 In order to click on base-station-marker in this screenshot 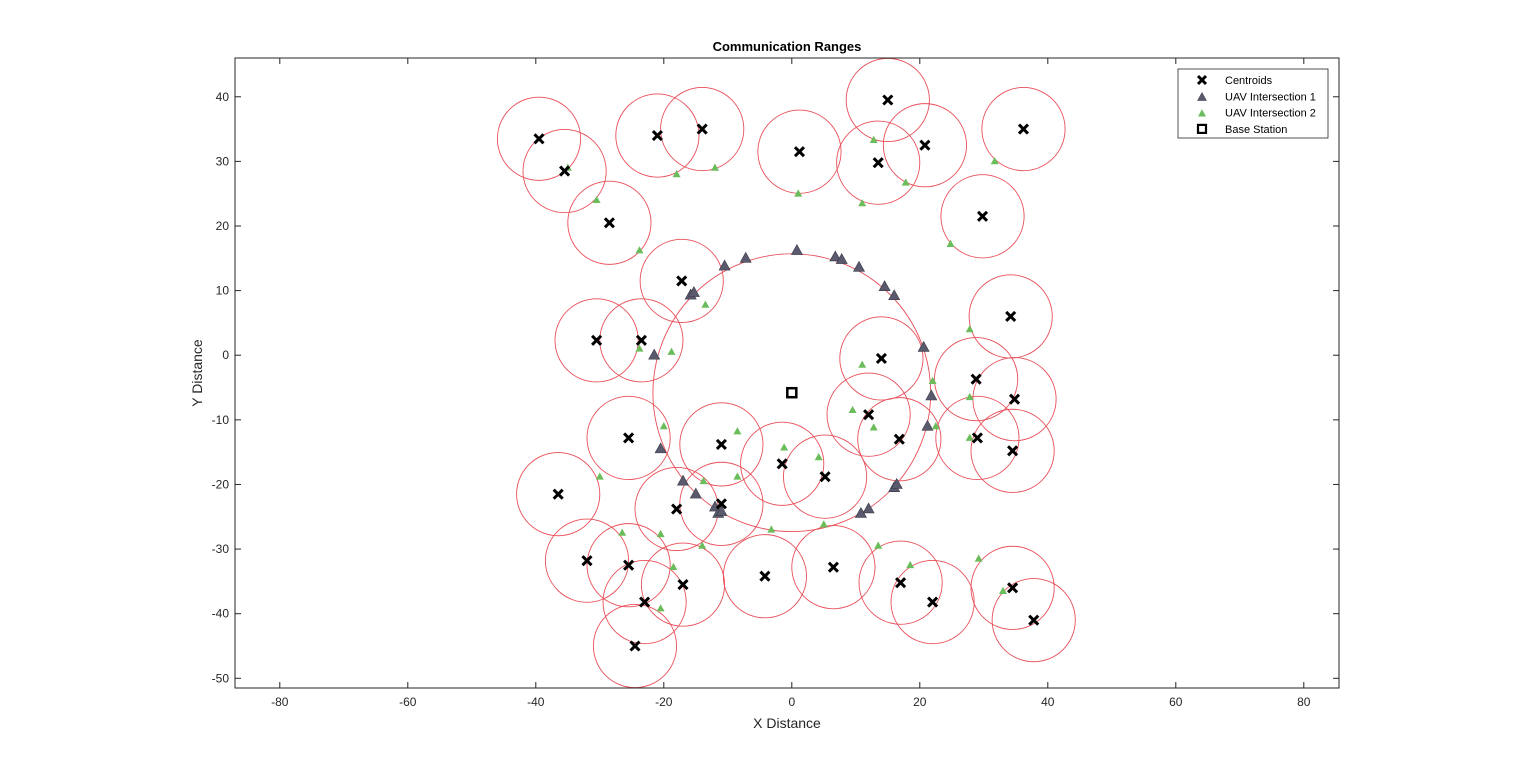, I will do `click(792, 392)`.